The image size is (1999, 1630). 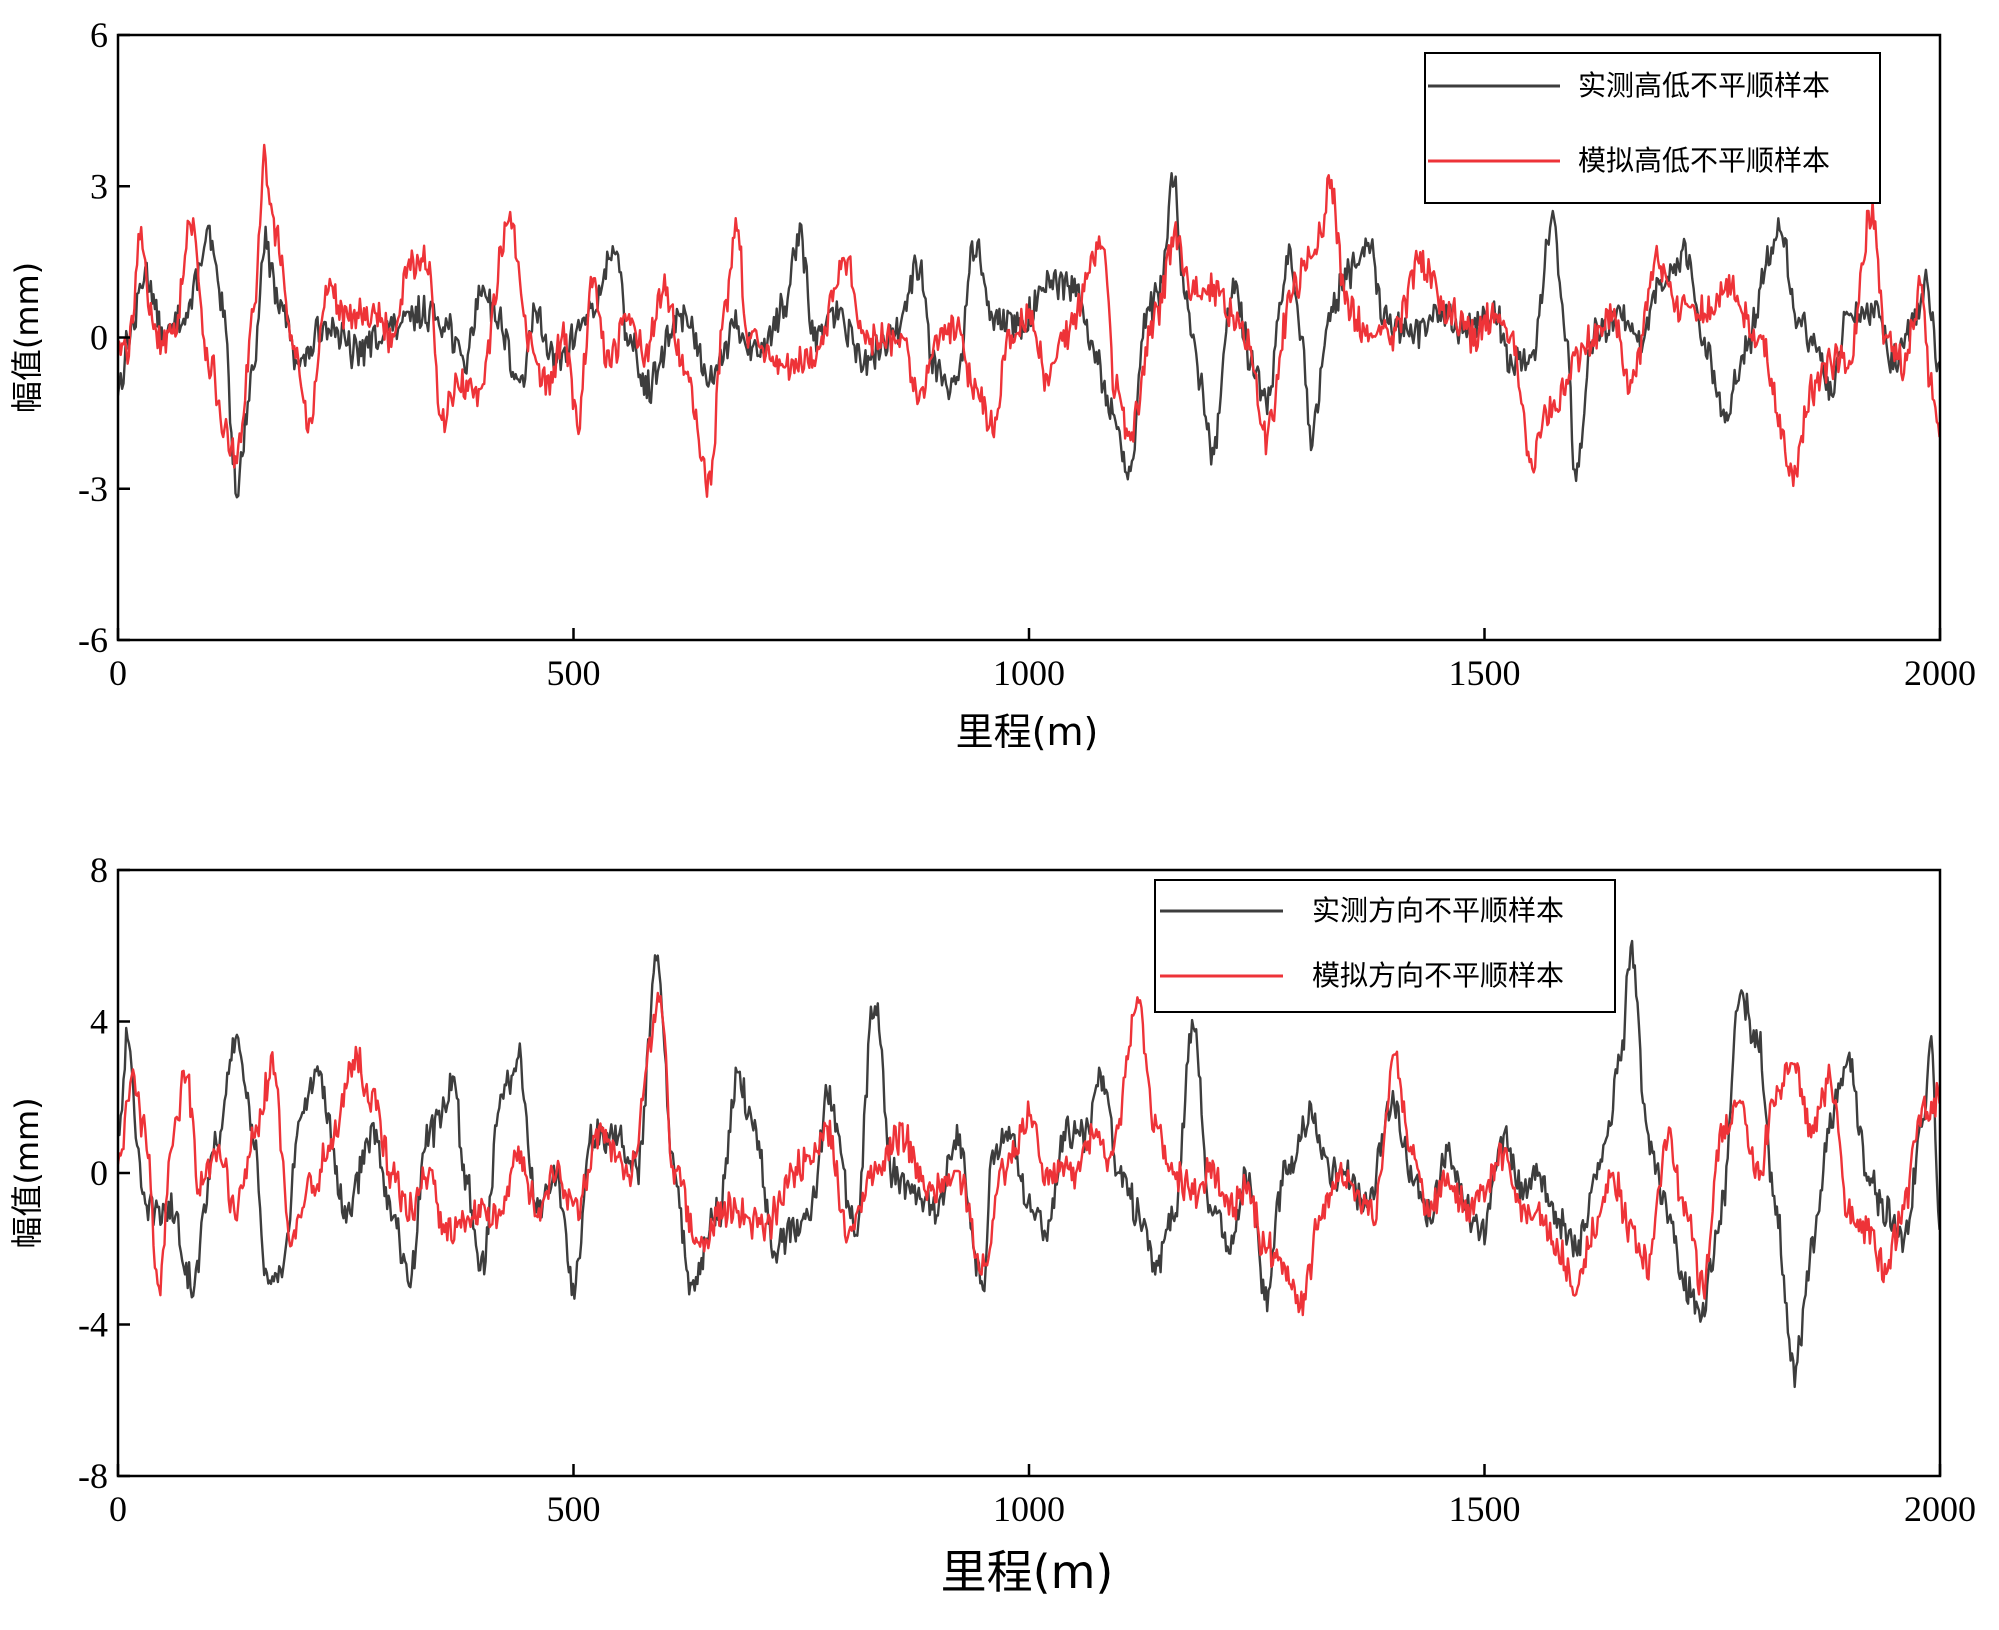 What do you see at coordinates (93, 489) in the screenshot?
I see `y-tick-label: -3` at bounding box center [93, 489].